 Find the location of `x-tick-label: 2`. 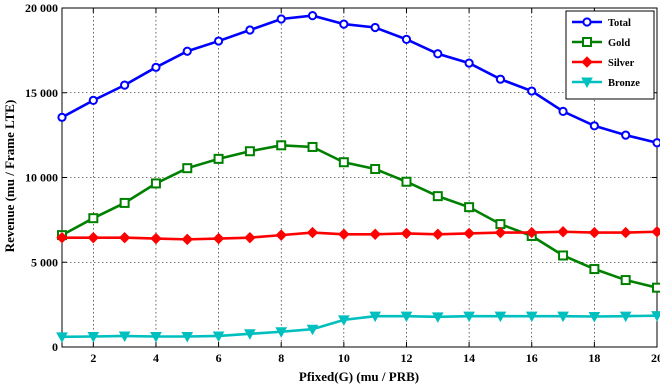

x-tick-label: 2 is located at coordinates (93, 358).